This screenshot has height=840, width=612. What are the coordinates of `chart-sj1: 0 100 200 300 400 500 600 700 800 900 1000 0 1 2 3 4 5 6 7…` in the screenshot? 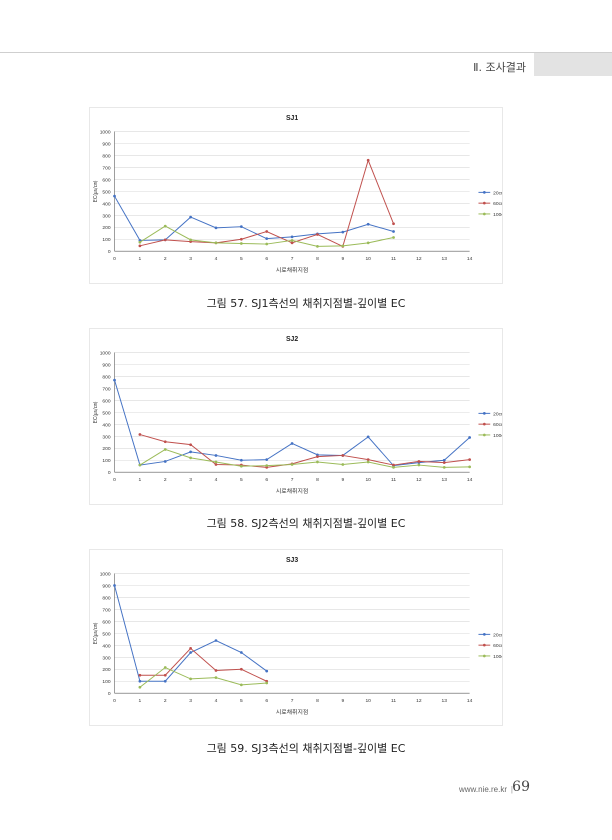 It's located at (296, 195).